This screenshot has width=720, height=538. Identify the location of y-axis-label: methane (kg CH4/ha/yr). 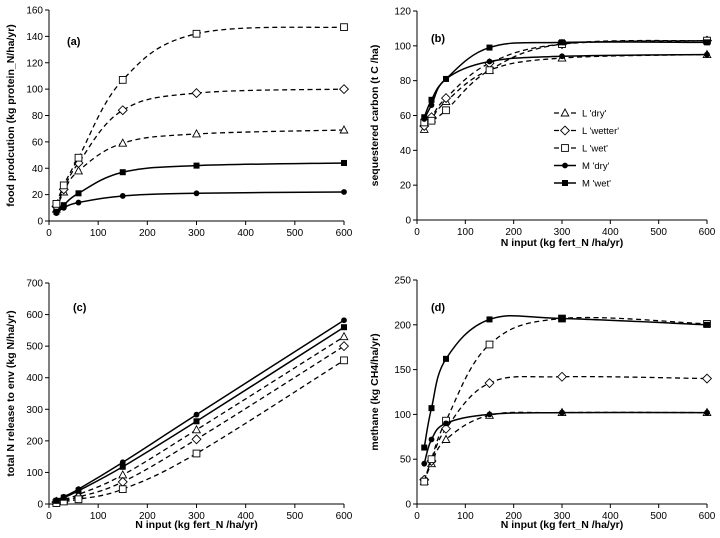
(375, 391).